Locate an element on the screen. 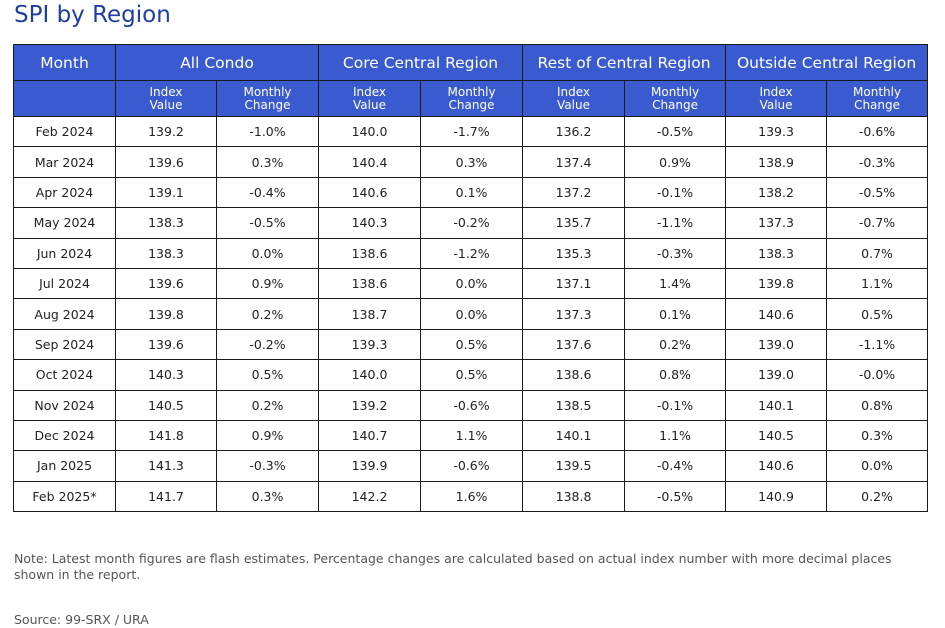 The width and height of the screenshot is (945, 628). header-month-blank is located at coordinates (64, 98).